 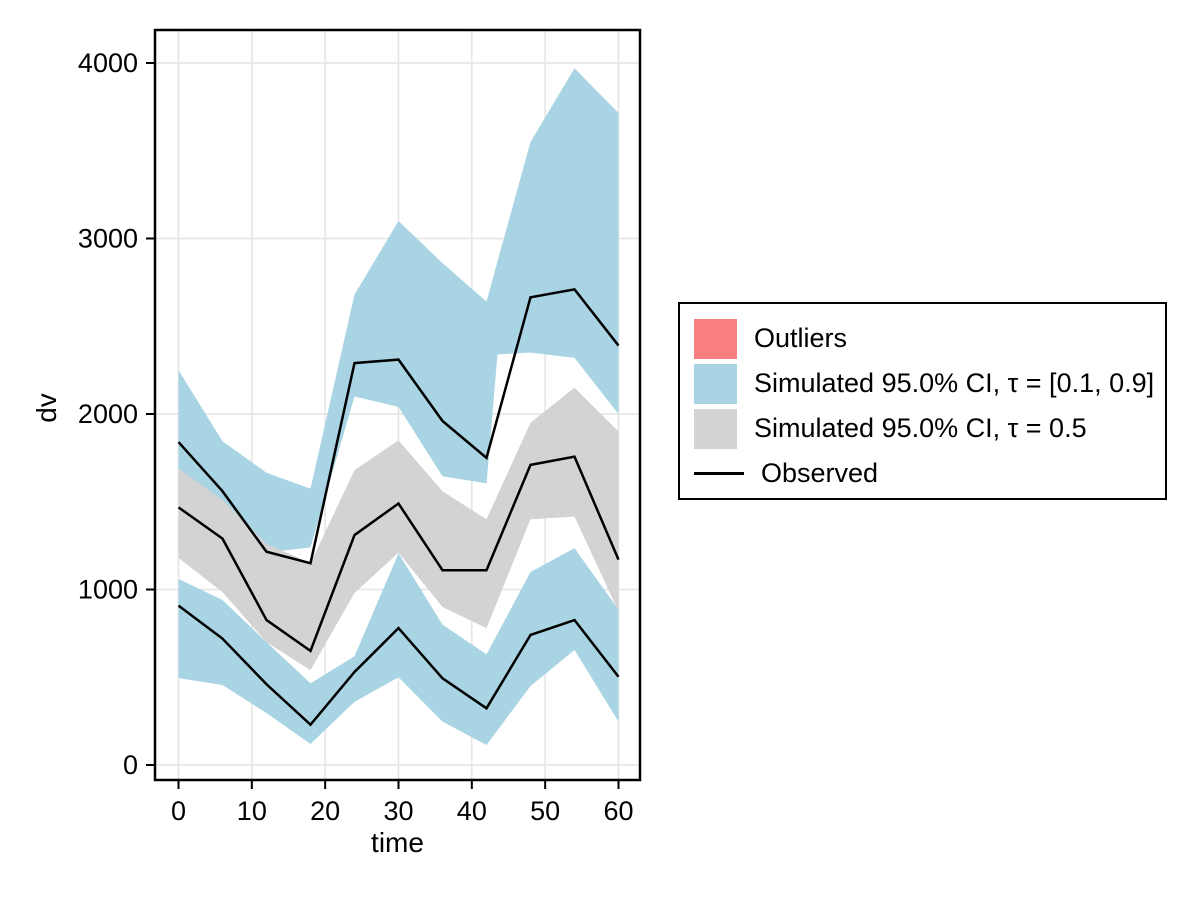 What do you see at coordinates (545, 811) in the screenshot?
I see `x-tick-label: 50` at bounding box center [545, 811].